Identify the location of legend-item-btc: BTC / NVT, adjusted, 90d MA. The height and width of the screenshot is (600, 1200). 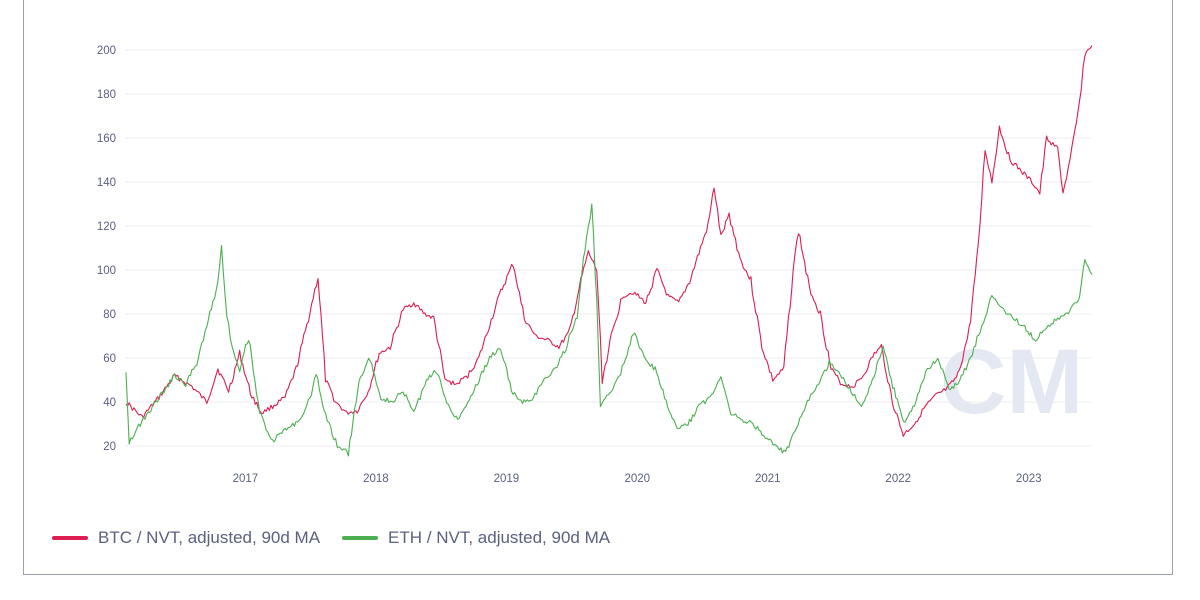
(186, 538).